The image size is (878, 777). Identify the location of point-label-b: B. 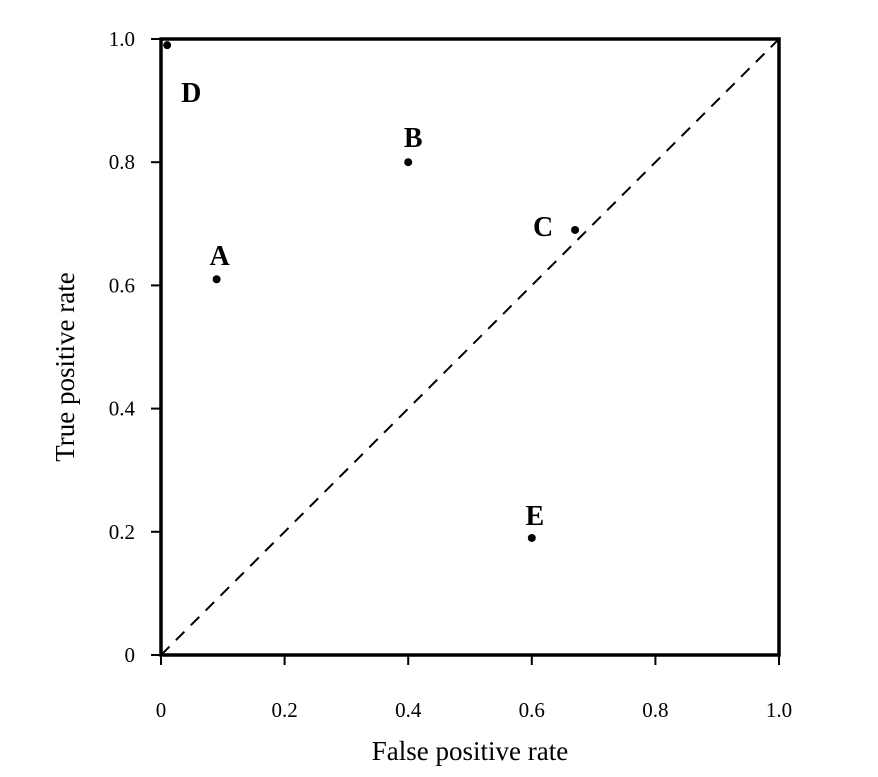
(413, 138).